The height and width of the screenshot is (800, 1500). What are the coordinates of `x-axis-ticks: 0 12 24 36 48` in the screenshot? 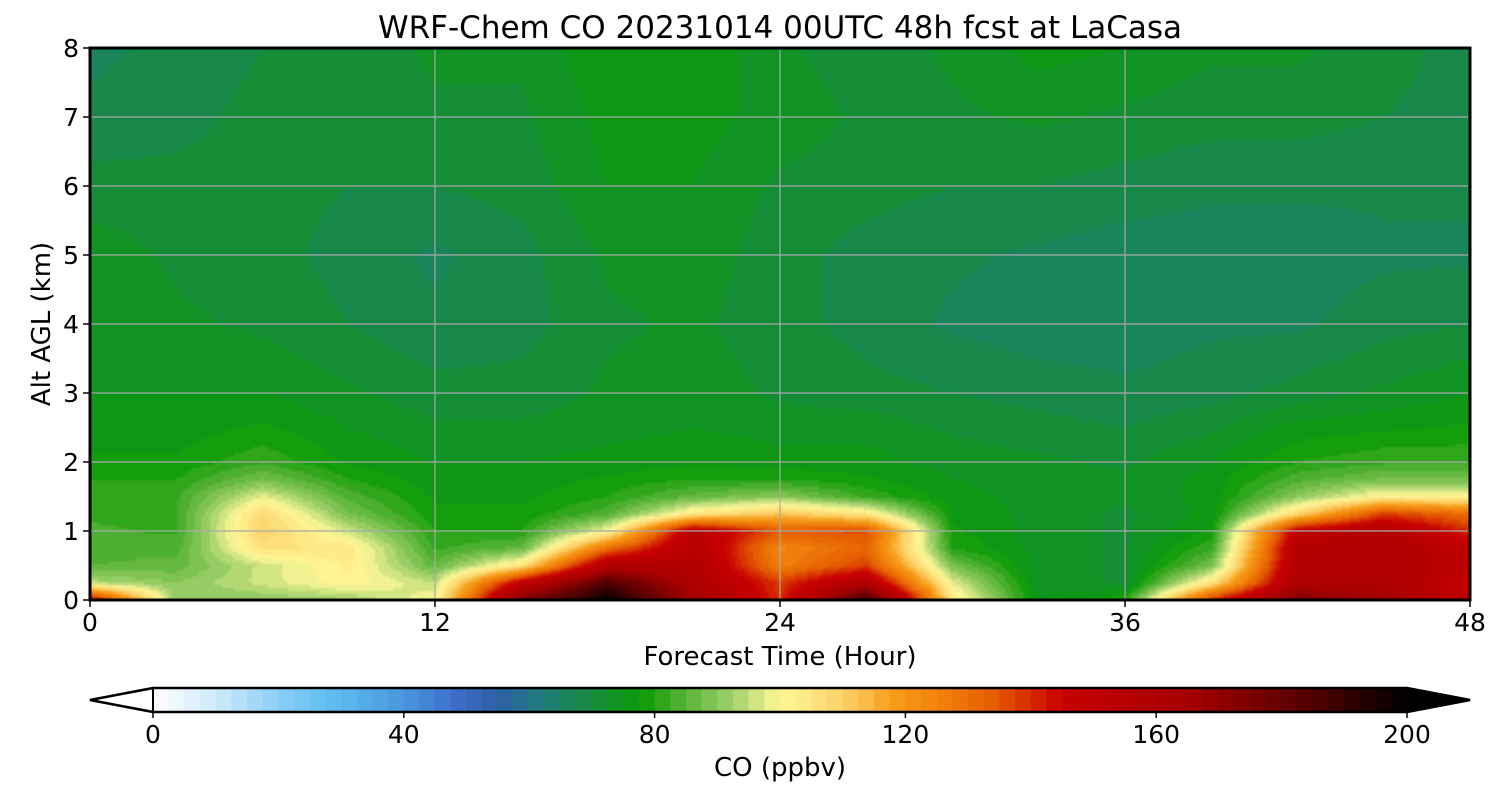 It's located at (784, 618).